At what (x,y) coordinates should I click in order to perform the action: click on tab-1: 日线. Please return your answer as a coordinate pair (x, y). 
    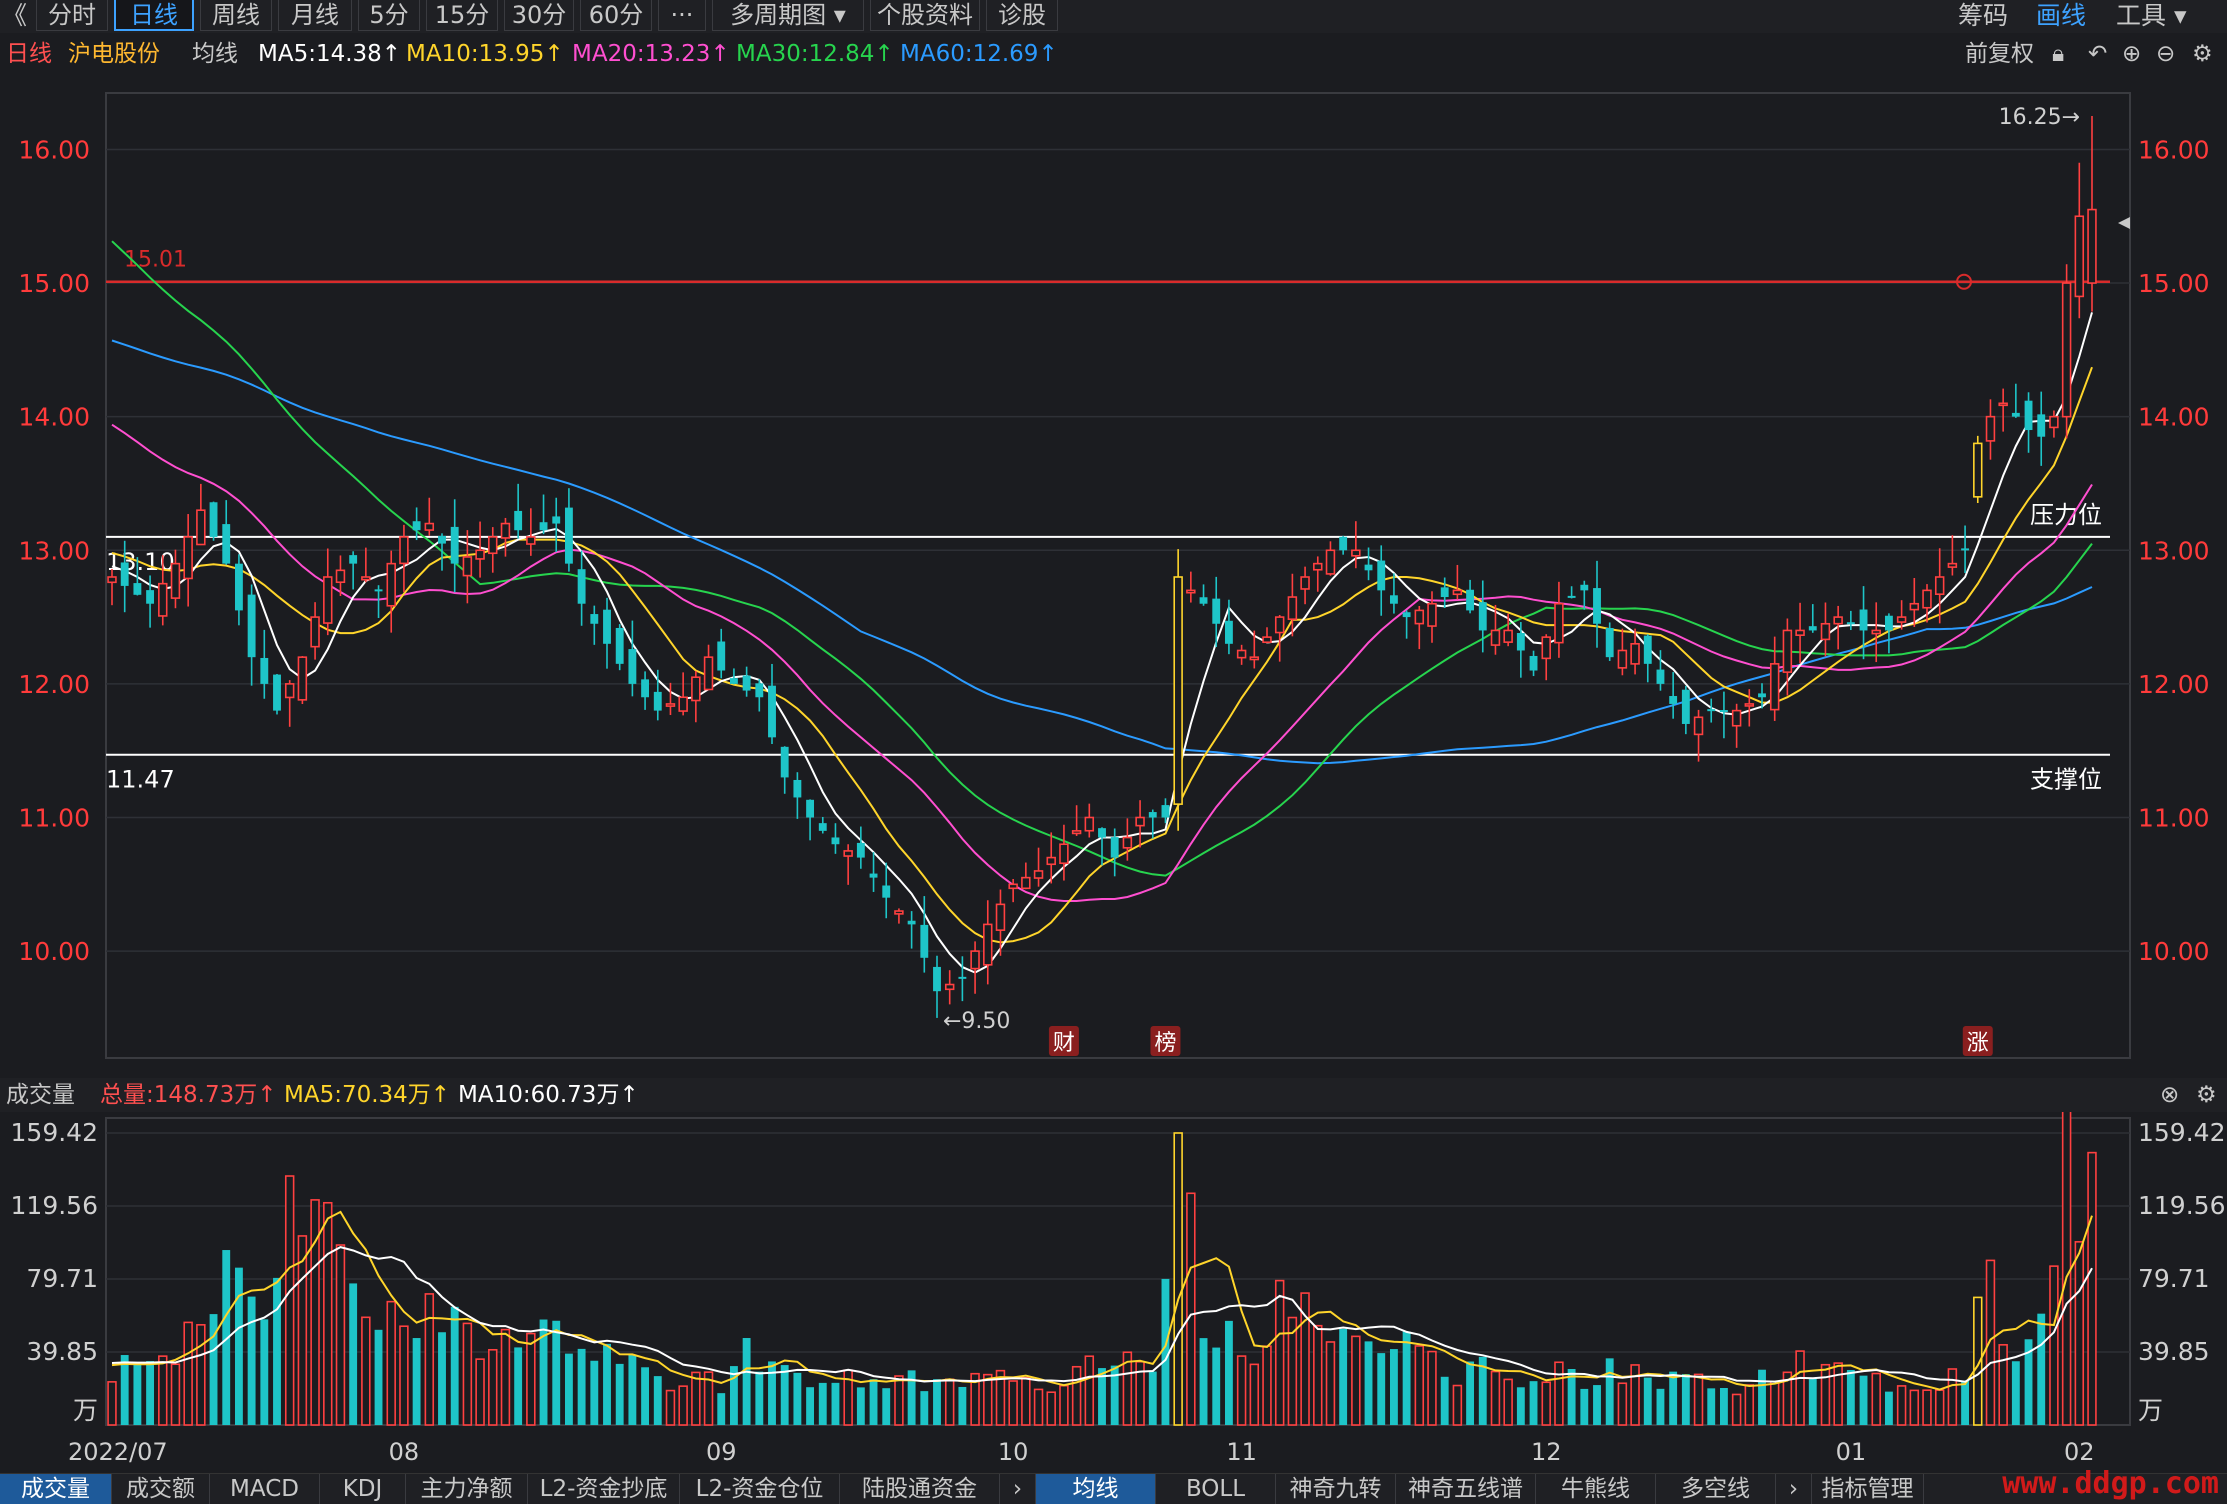
    Looking at the image, I should click on (154, 15).